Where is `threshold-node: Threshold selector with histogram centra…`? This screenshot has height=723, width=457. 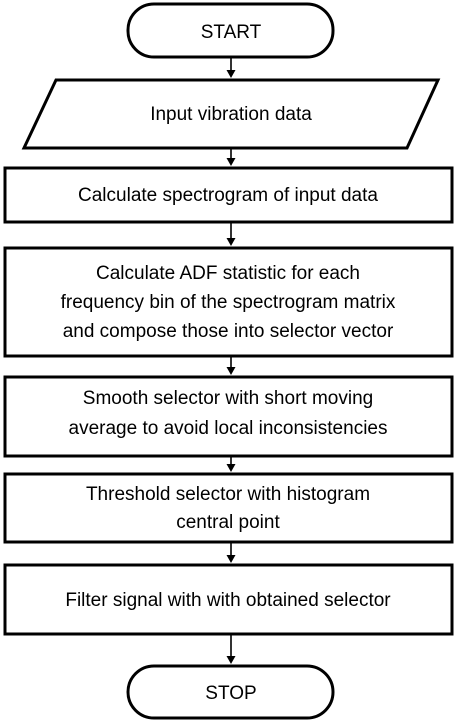
threshold-node: Threshold selector with histogram centra… is located at coordinates (228, 508).